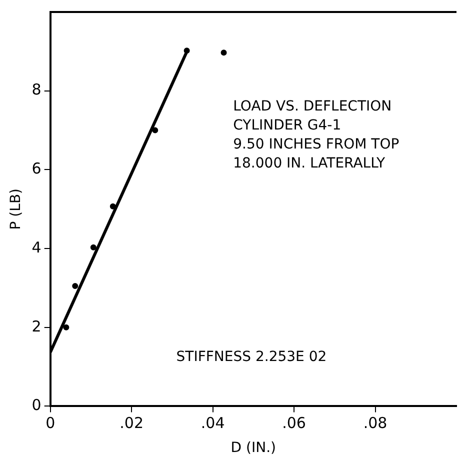 This screenshot has width=460, height=463. I want to click on x-tick-label: .08, so click(375, 423).